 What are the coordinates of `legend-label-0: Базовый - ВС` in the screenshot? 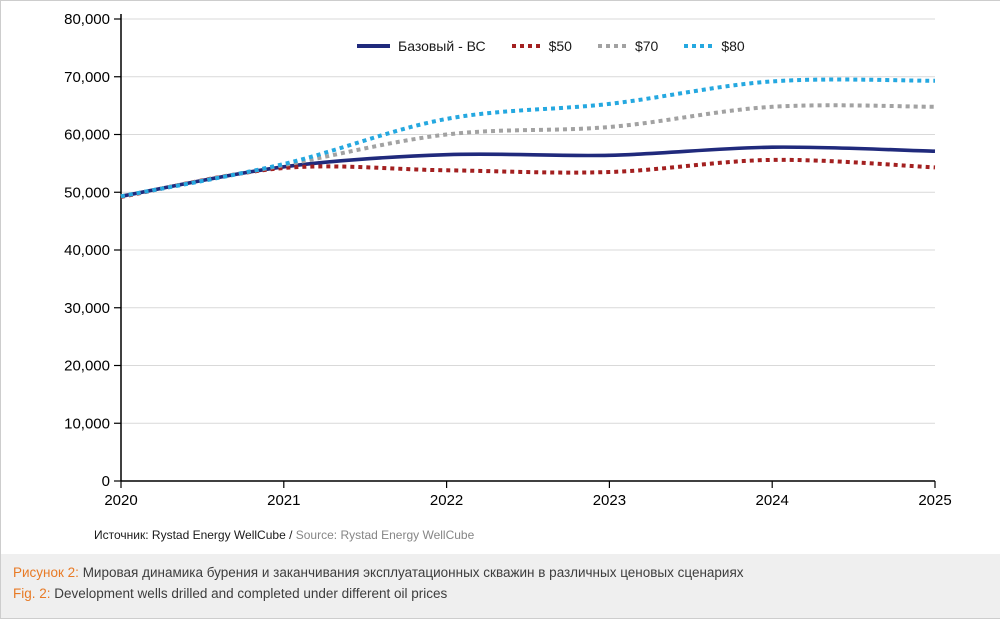 It's located at (442, 46).